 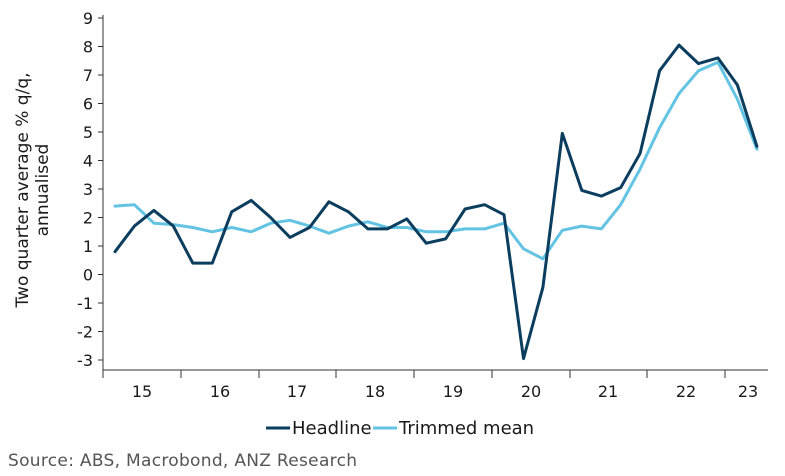 I want to click on x-tick-label: 21, so click(x=608, y=391).